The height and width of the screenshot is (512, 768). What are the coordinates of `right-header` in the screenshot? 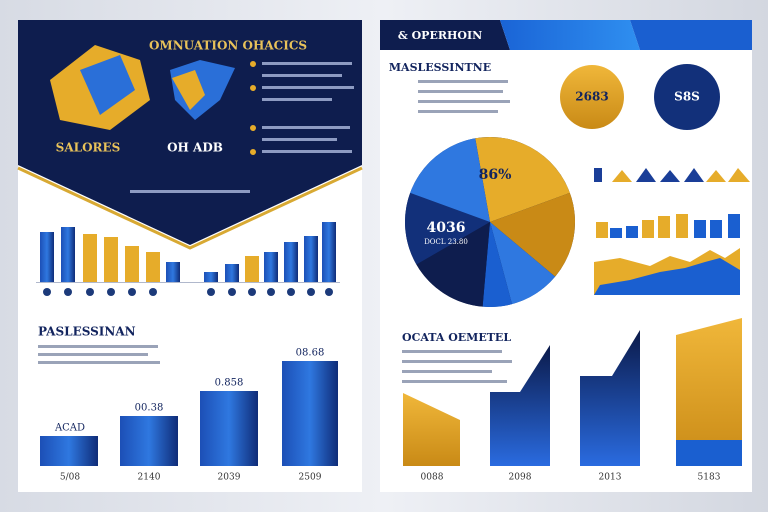 It's located at (445, 35).